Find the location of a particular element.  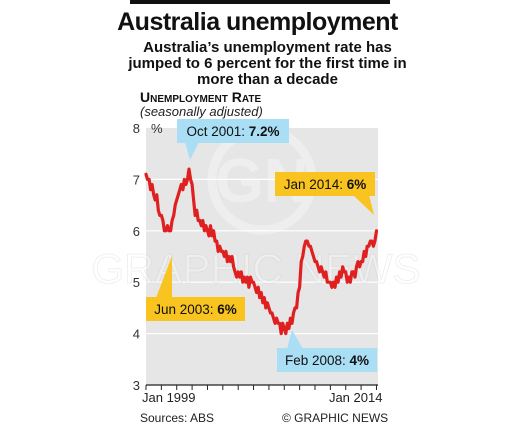

callout-label: Jan 2014: 6% is located at coordinates (325, 184).